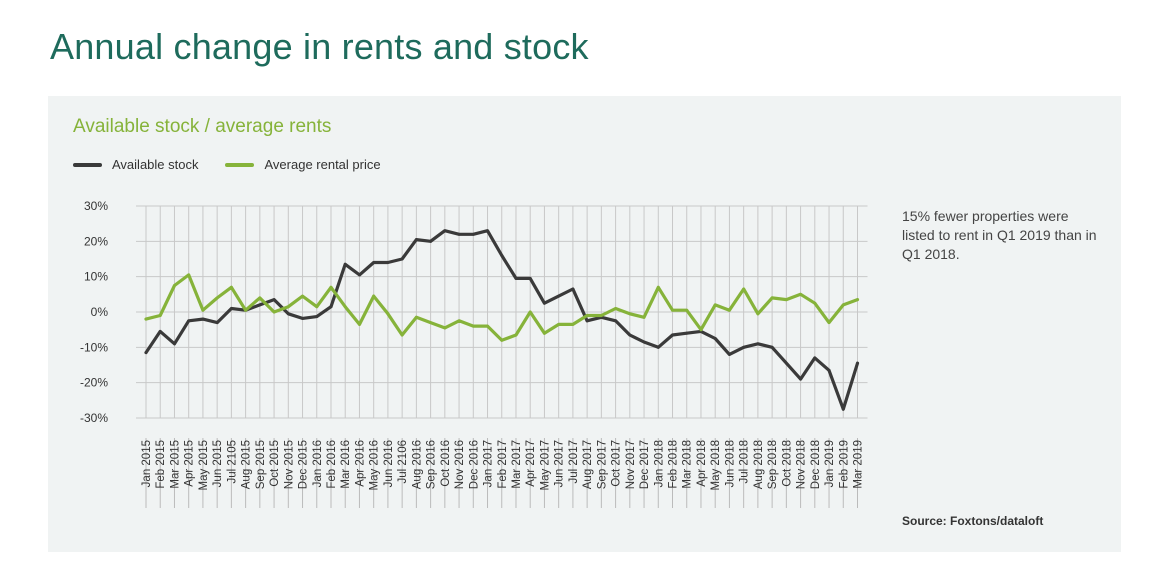  Describe the element at coordinates (275, 463) in the screenshot. I see `x-tick-label: Oct 2015` at that location.